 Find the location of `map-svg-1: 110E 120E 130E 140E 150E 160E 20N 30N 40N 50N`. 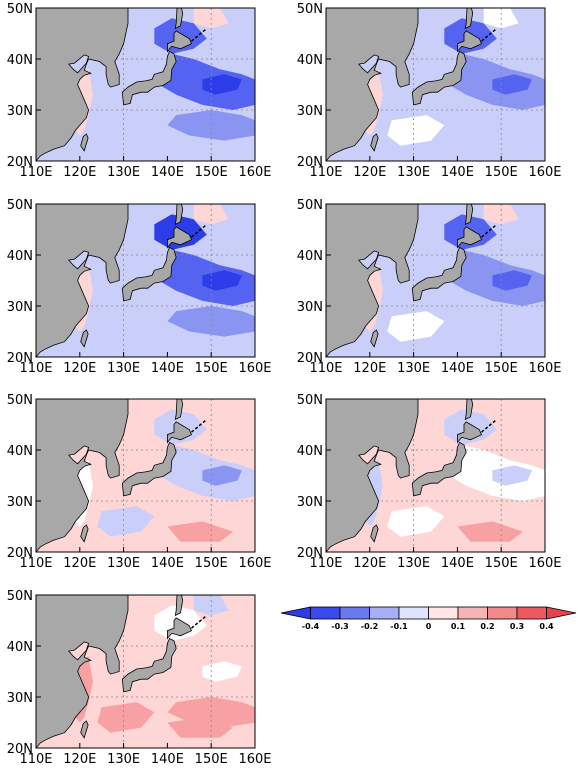

map-svg-1: 110E 120E 130E 140E 150E 160E 20N 30N 40N 50N is located at coordinates (139, 91).